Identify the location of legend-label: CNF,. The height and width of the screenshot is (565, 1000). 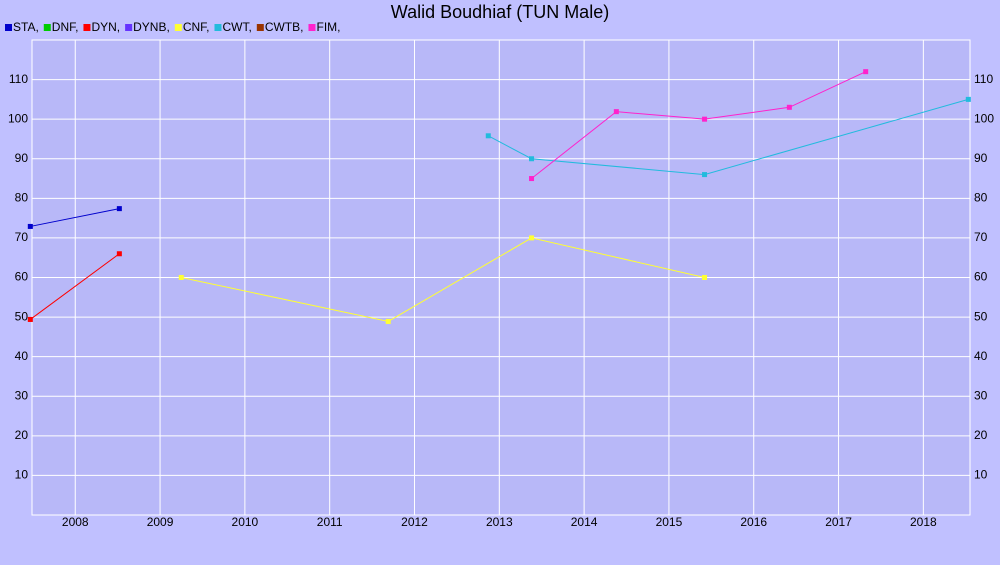
(196, 27).